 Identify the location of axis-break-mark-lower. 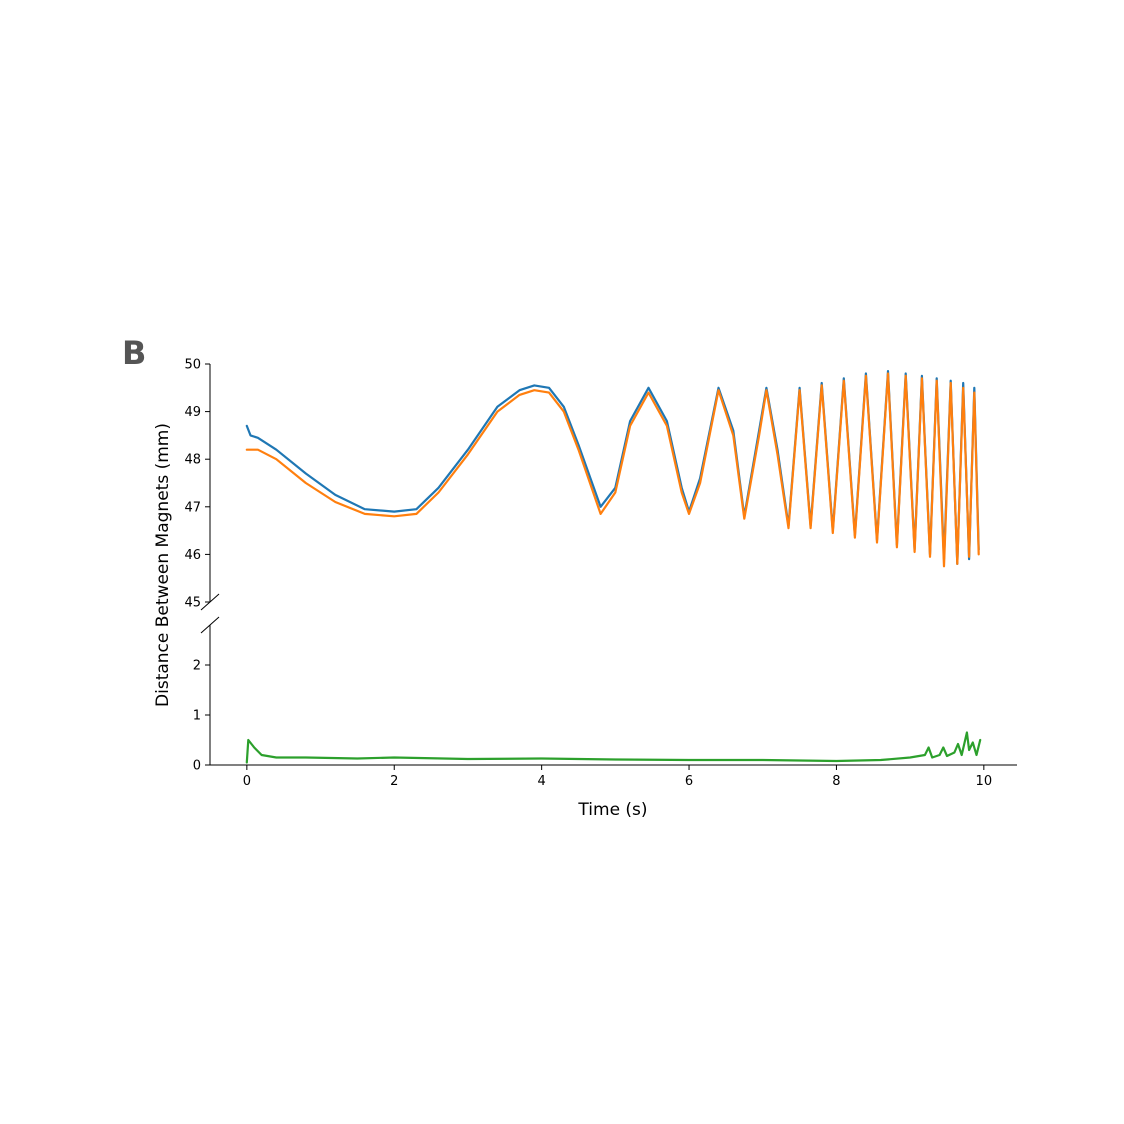
(210, 625).